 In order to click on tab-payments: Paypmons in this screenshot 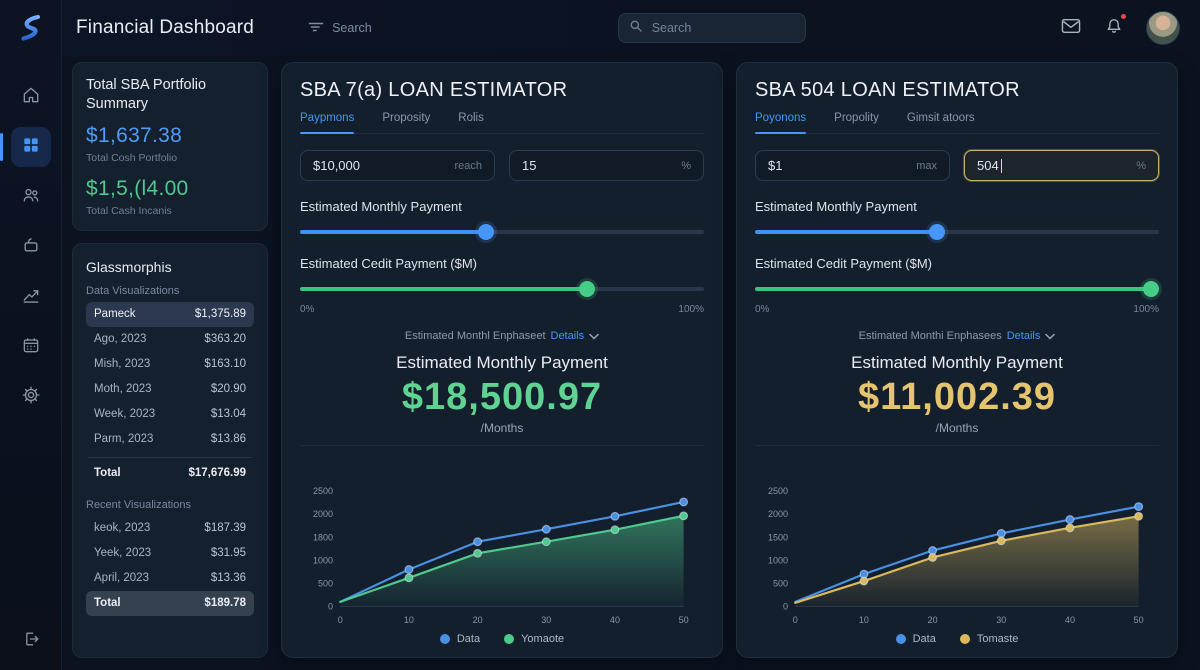, I will do `click(327, 123)`.